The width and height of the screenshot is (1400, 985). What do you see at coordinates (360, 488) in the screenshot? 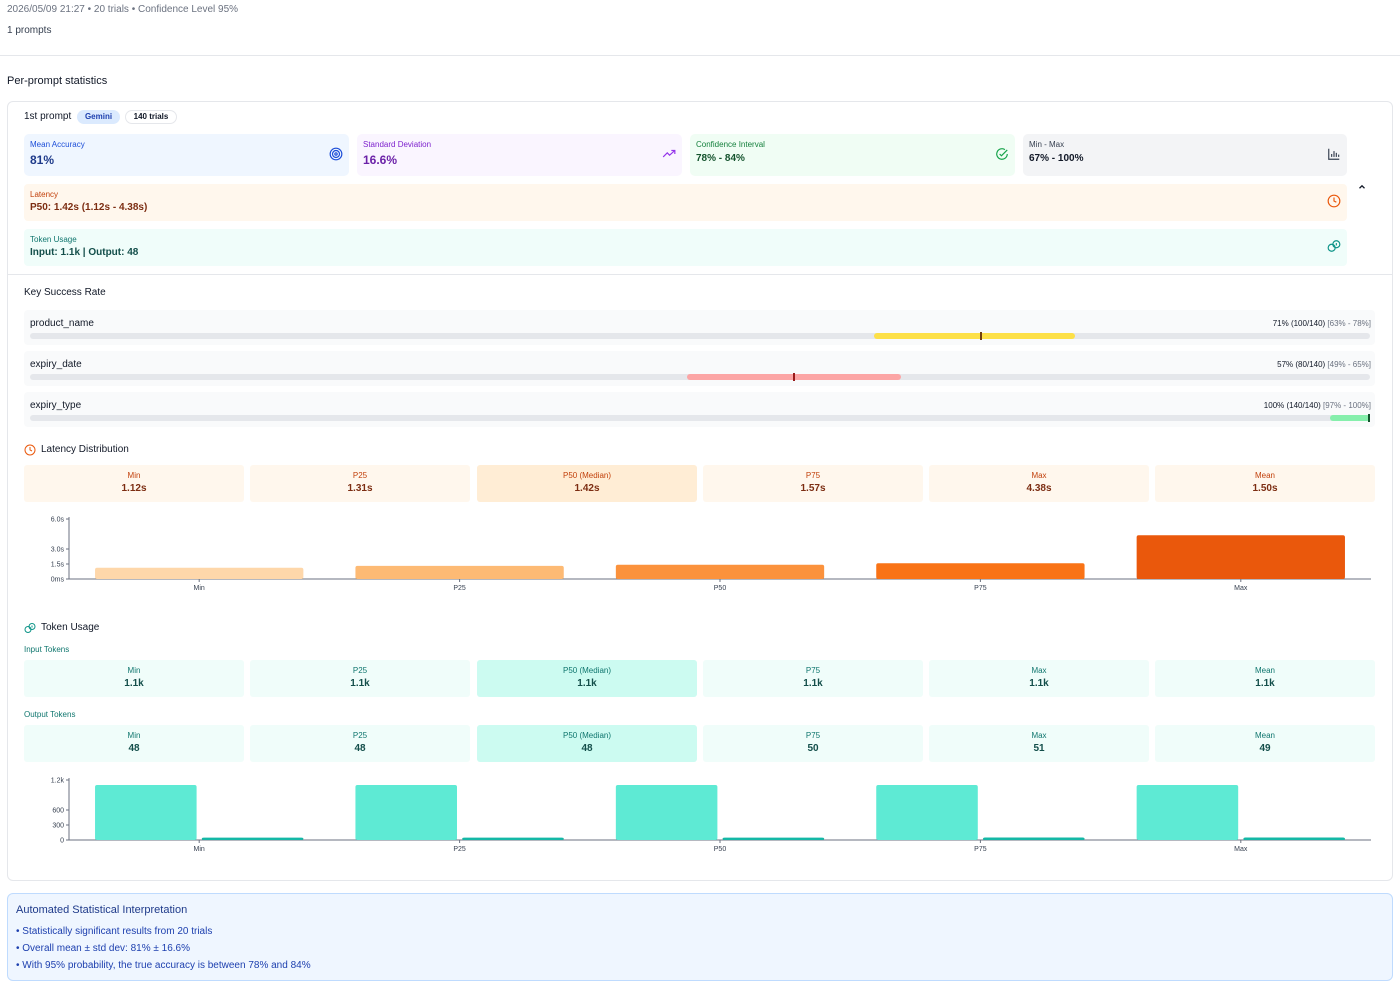
I see `stat-value: 1.31s` at bounding box center [360, 488].